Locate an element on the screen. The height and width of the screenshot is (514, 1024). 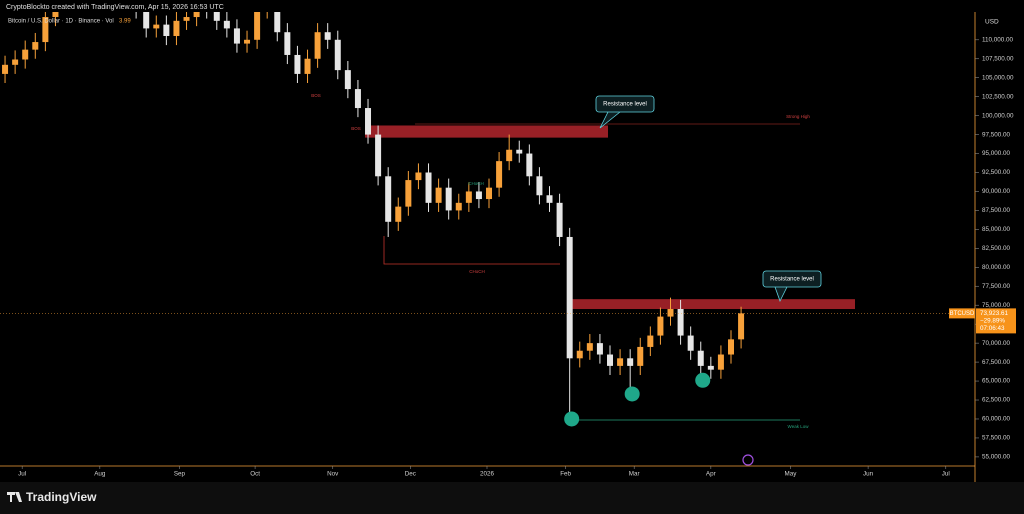
y-tick-label: 95,000.00 is located at coordinates (996, 153).